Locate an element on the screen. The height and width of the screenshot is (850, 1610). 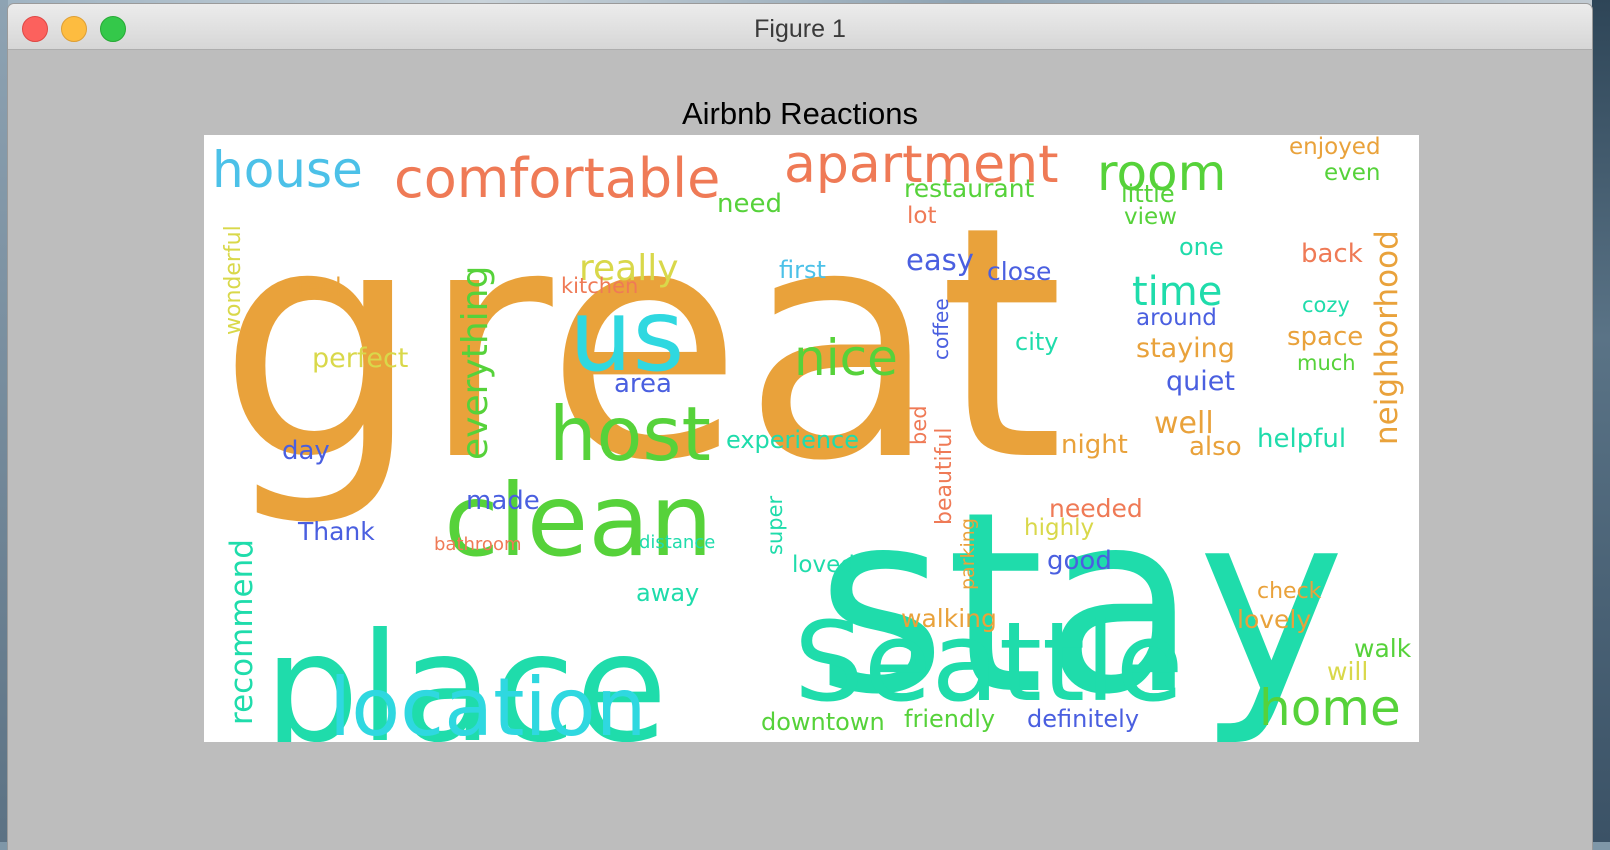
window-title: Figure 1 is located at coordinates (800, 29).